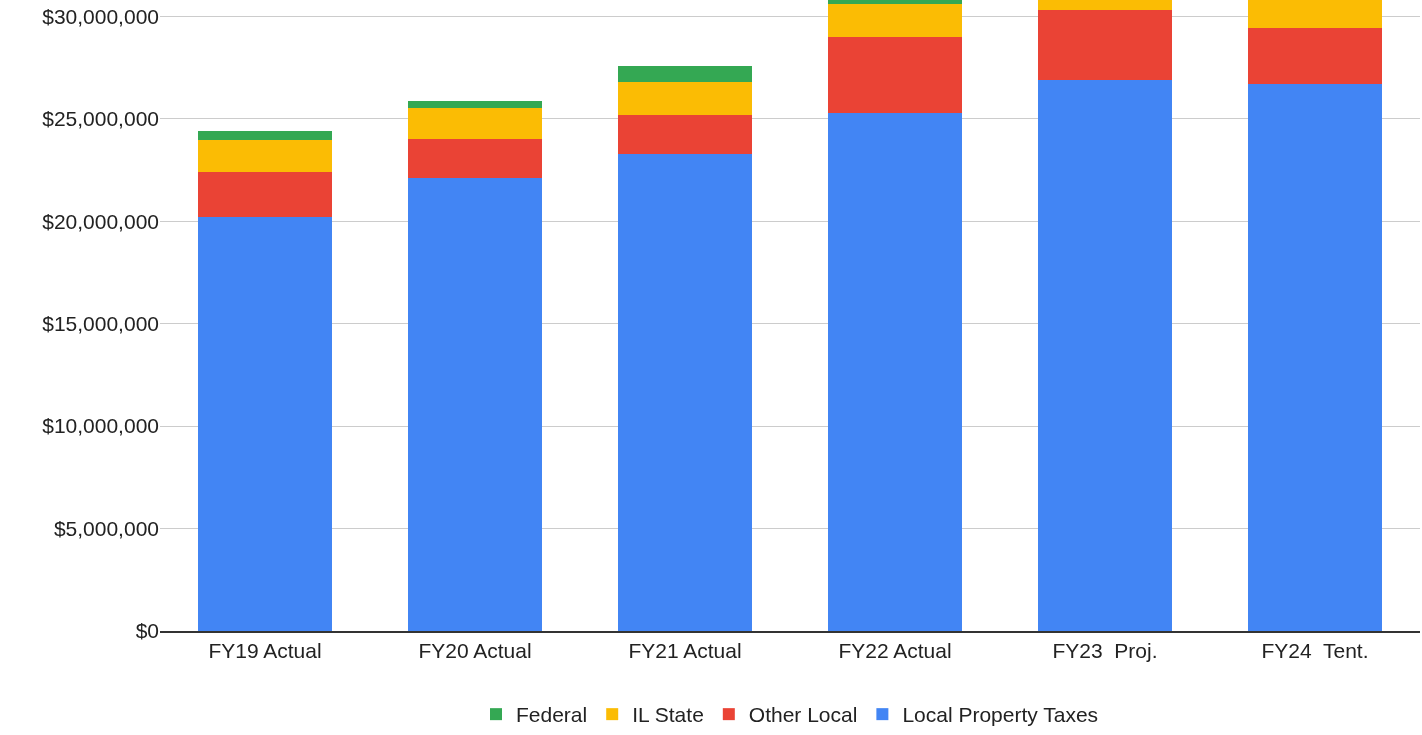 This screenshot has width=1422, height=735. I want to click on y-tick-label: $5,000,000, so click(106, 528).